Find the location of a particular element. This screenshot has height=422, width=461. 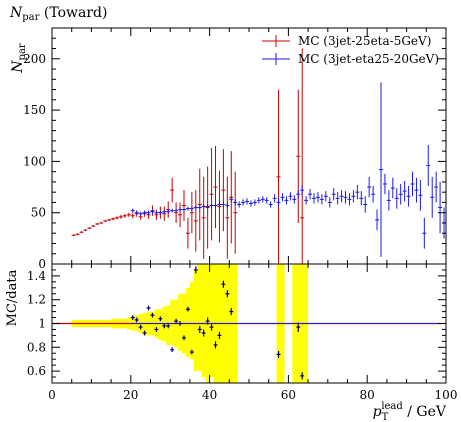

ratio-points is located at coordinates (217, 323).